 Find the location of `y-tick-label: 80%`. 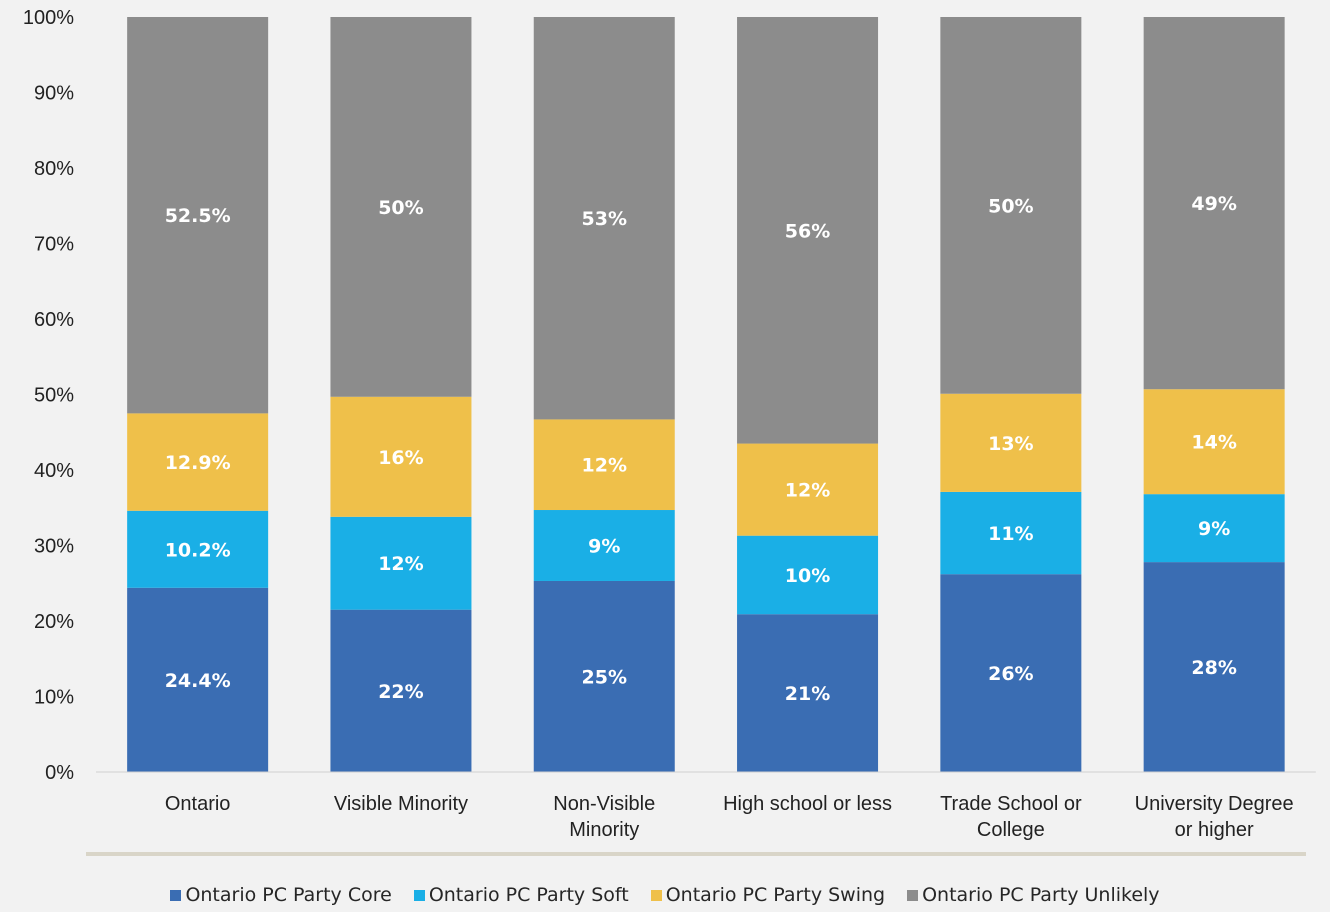

y-tick-label: 80% is located at coordinates (54, 169).